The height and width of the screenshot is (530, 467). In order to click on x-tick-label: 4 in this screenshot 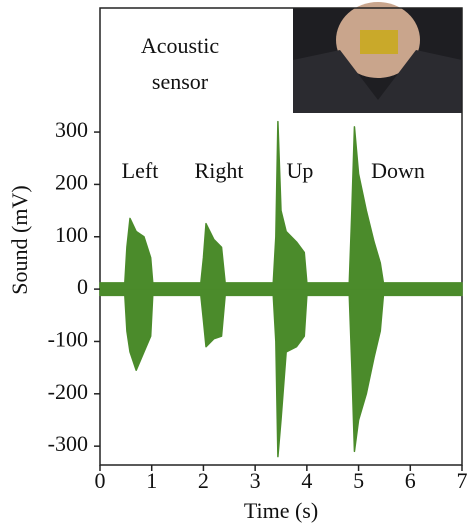, I will do `click(306, 480)`.